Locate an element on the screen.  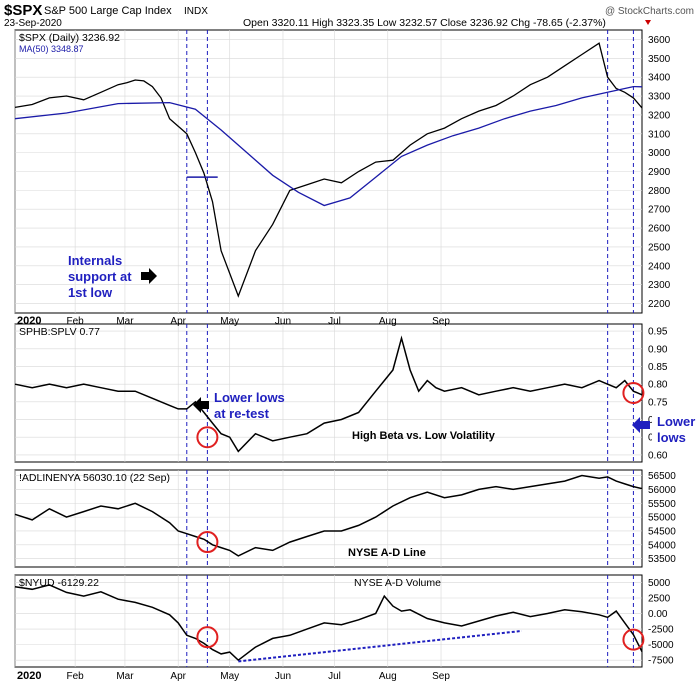
callout-box is located at coordinates (675, 429).